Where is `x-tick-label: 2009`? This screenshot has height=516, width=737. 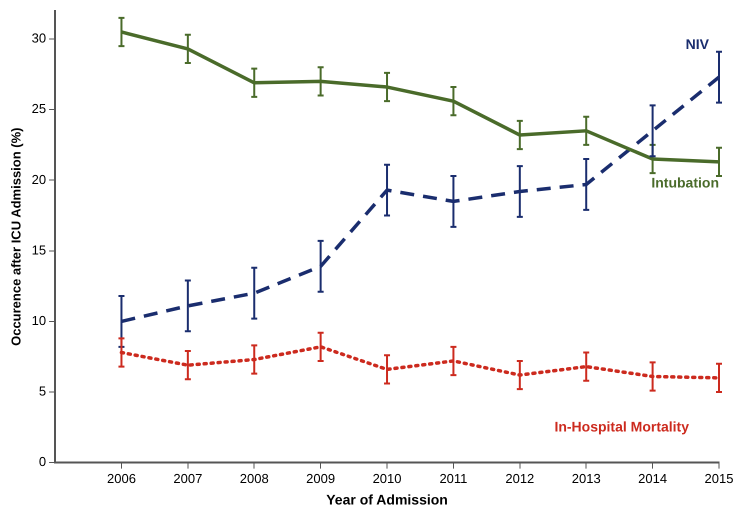 x-tick-label: 2009 is located at coordinates (321, 478).